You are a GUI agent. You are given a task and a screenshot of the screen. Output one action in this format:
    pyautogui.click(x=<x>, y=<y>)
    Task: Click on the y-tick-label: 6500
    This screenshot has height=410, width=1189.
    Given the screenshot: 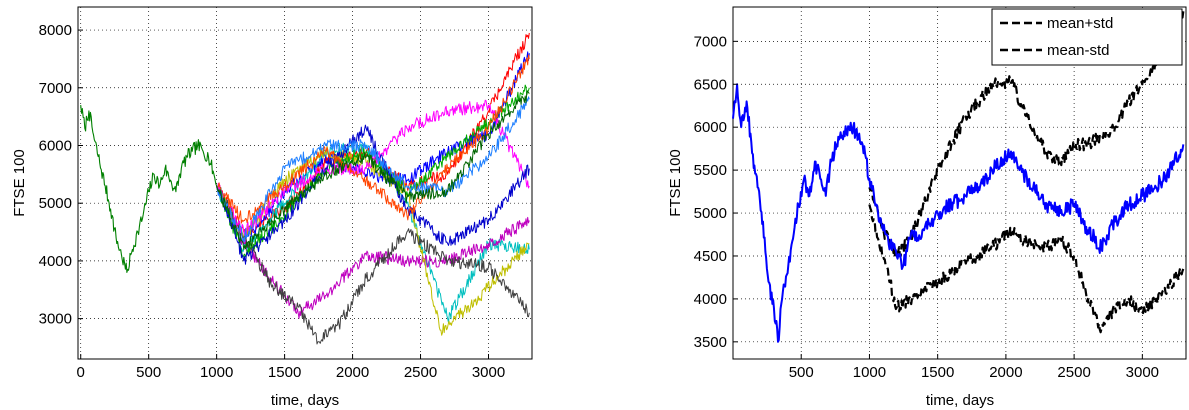 What is the action you would take?
    pyautogui.click(x=710, y=84)
    